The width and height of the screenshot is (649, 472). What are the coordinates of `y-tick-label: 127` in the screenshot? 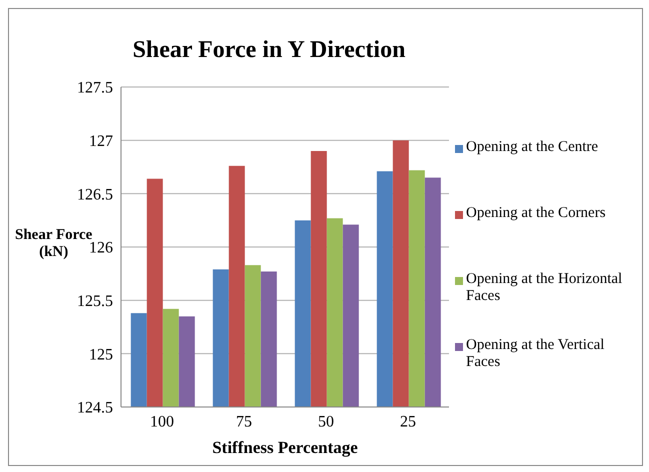 It's located at (101, 141).